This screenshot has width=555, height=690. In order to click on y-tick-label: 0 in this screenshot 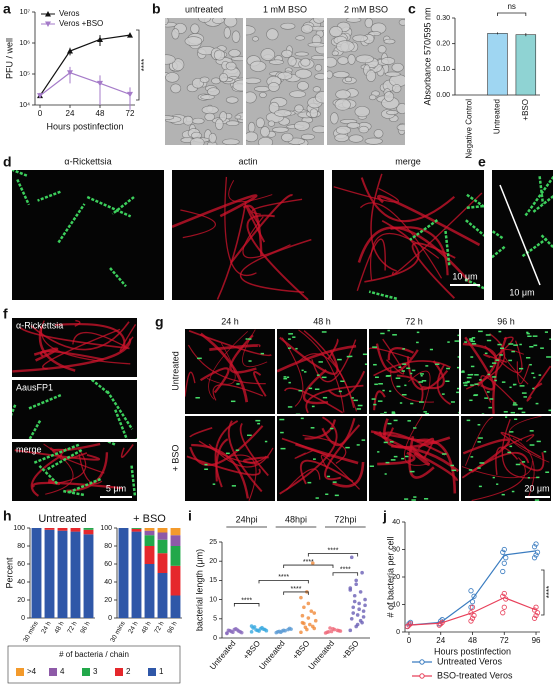, I will do `click(23, 618)`.